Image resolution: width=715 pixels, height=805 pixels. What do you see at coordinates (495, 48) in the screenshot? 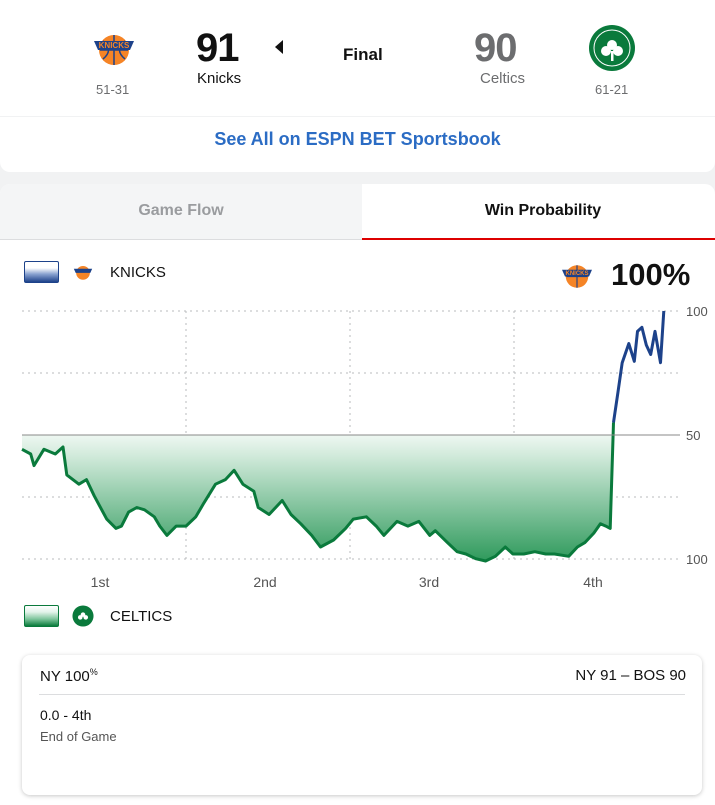
I see `home-score: 90` at bounding box center [495, 48].